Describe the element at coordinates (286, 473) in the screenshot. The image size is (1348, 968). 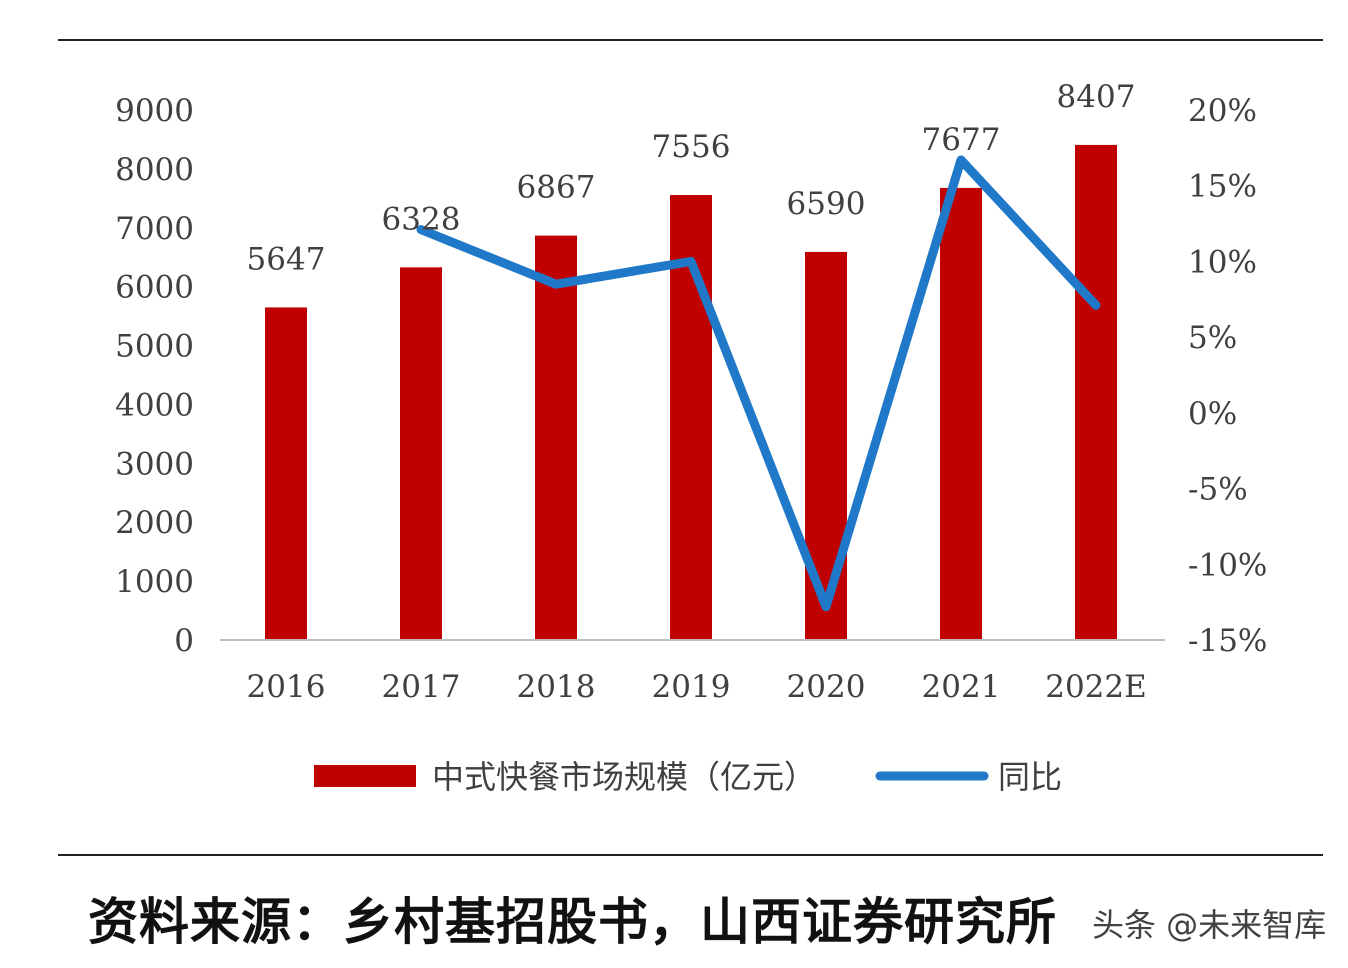
I see `bar-2016` at that location.